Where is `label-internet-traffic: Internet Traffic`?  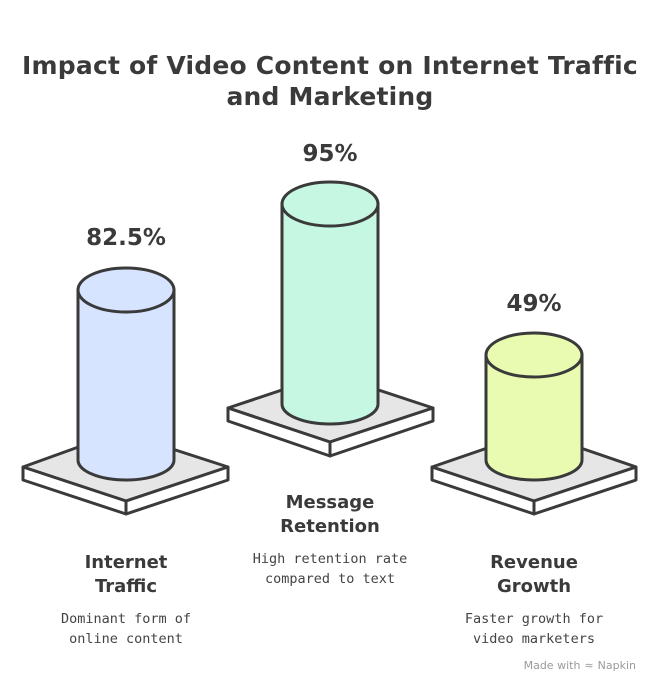
label-internet-traffic: Internet Traffic is located at coordinates (126, 575).